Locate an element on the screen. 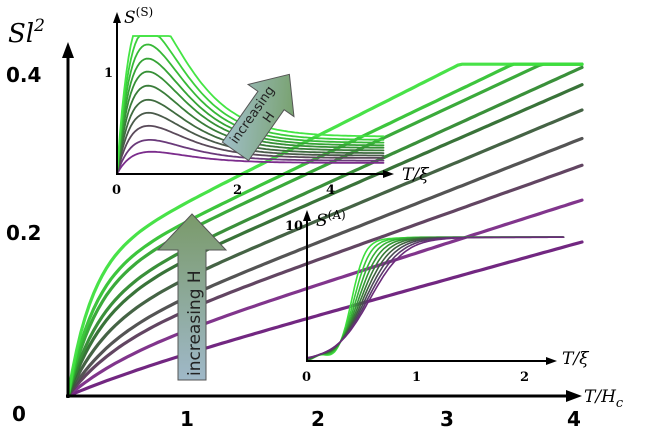 The width and height of the screenshot is (665, 436). inset-a-y-tick-label: 10 is located at coordinates (294, 226).